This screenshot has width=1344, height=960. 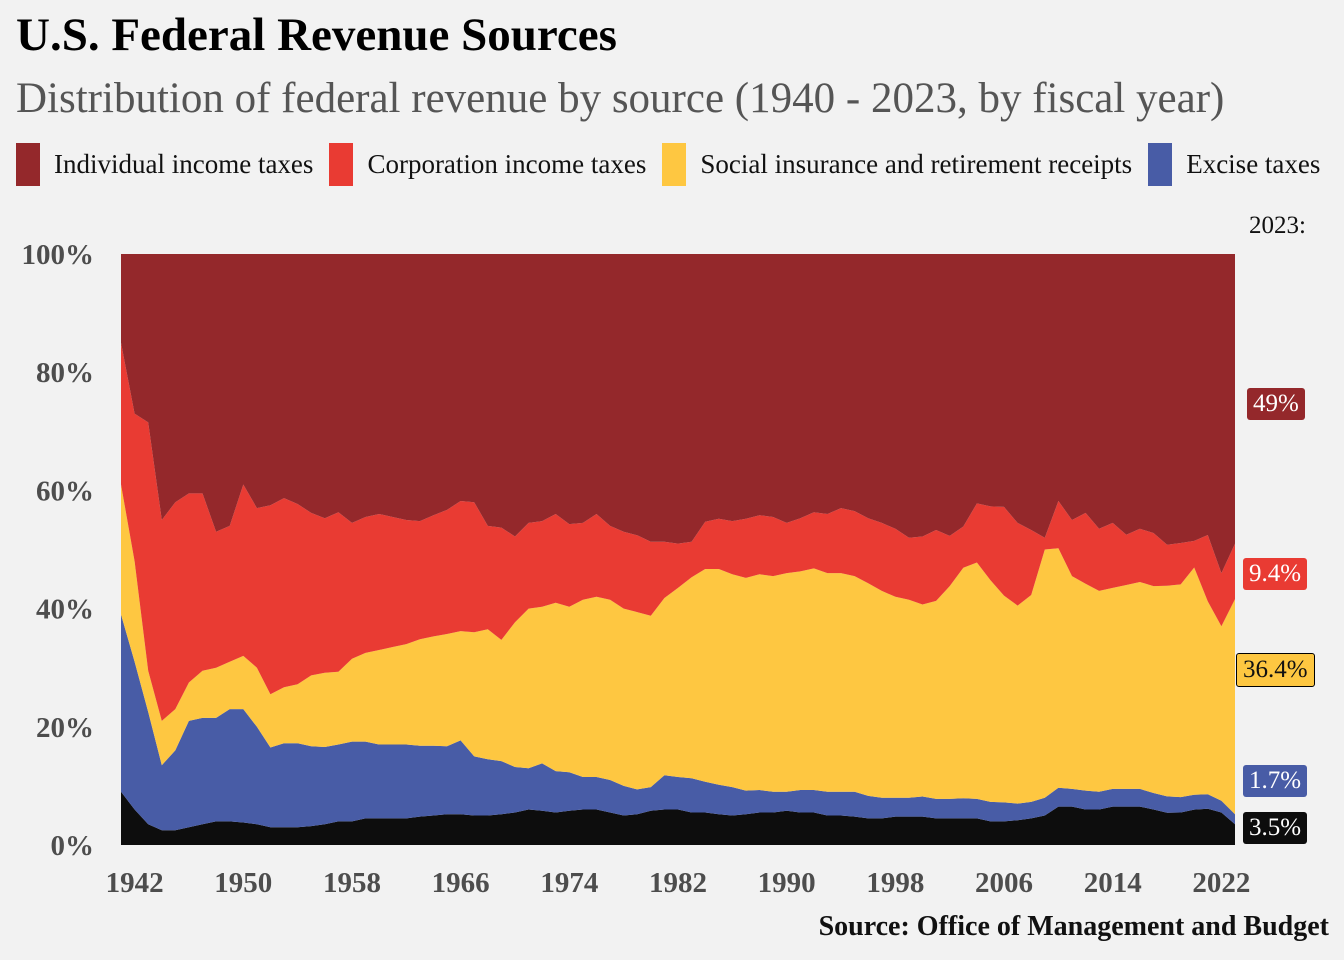 What do you see at coordinates (1160, 164) in the screenshot?
I see `legend-swatch-excise` at bounding box center [1160, 164].